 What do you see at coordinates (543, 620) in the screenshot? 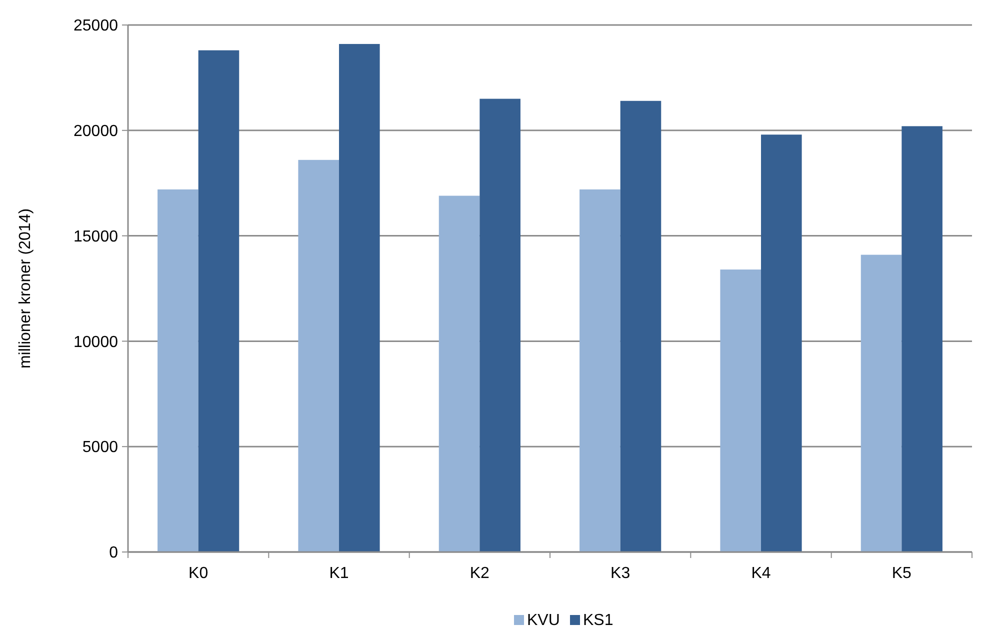
I see `legend-label: KVU` at bounding box center [543, 620].